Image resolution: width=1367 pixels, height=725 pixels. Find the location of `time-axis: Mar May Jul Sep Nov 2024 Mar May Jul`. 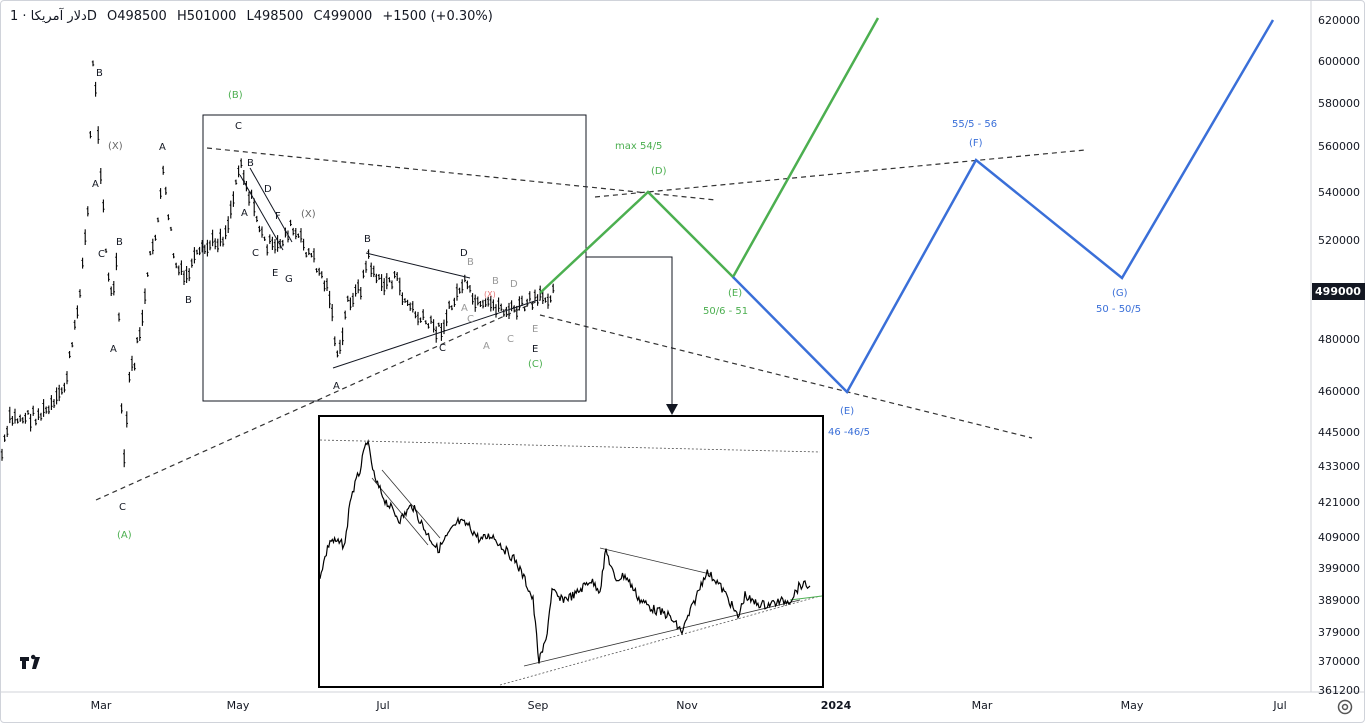

time-axis: Mar May Jul Sep Nov 2024 Mar May Jul is located at coordinates (689, 705).